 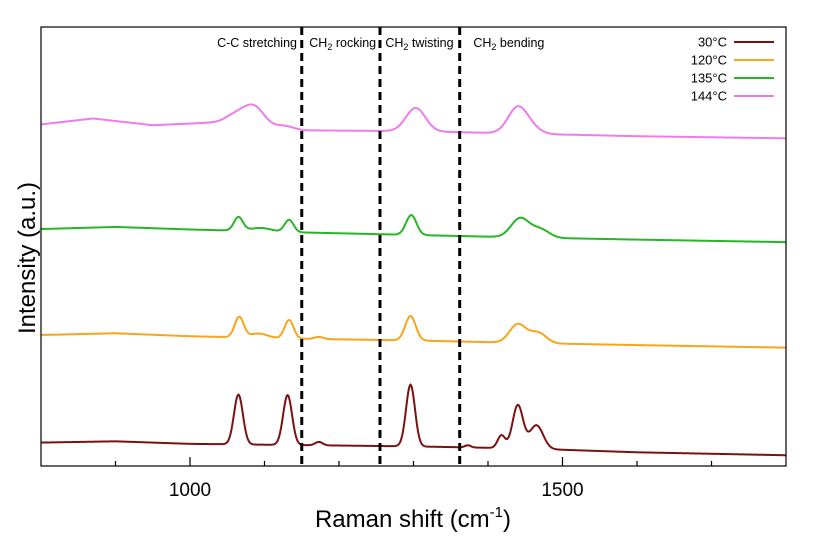 I want to click on legend-label-0: 30°C, so click(x=712, y=42).